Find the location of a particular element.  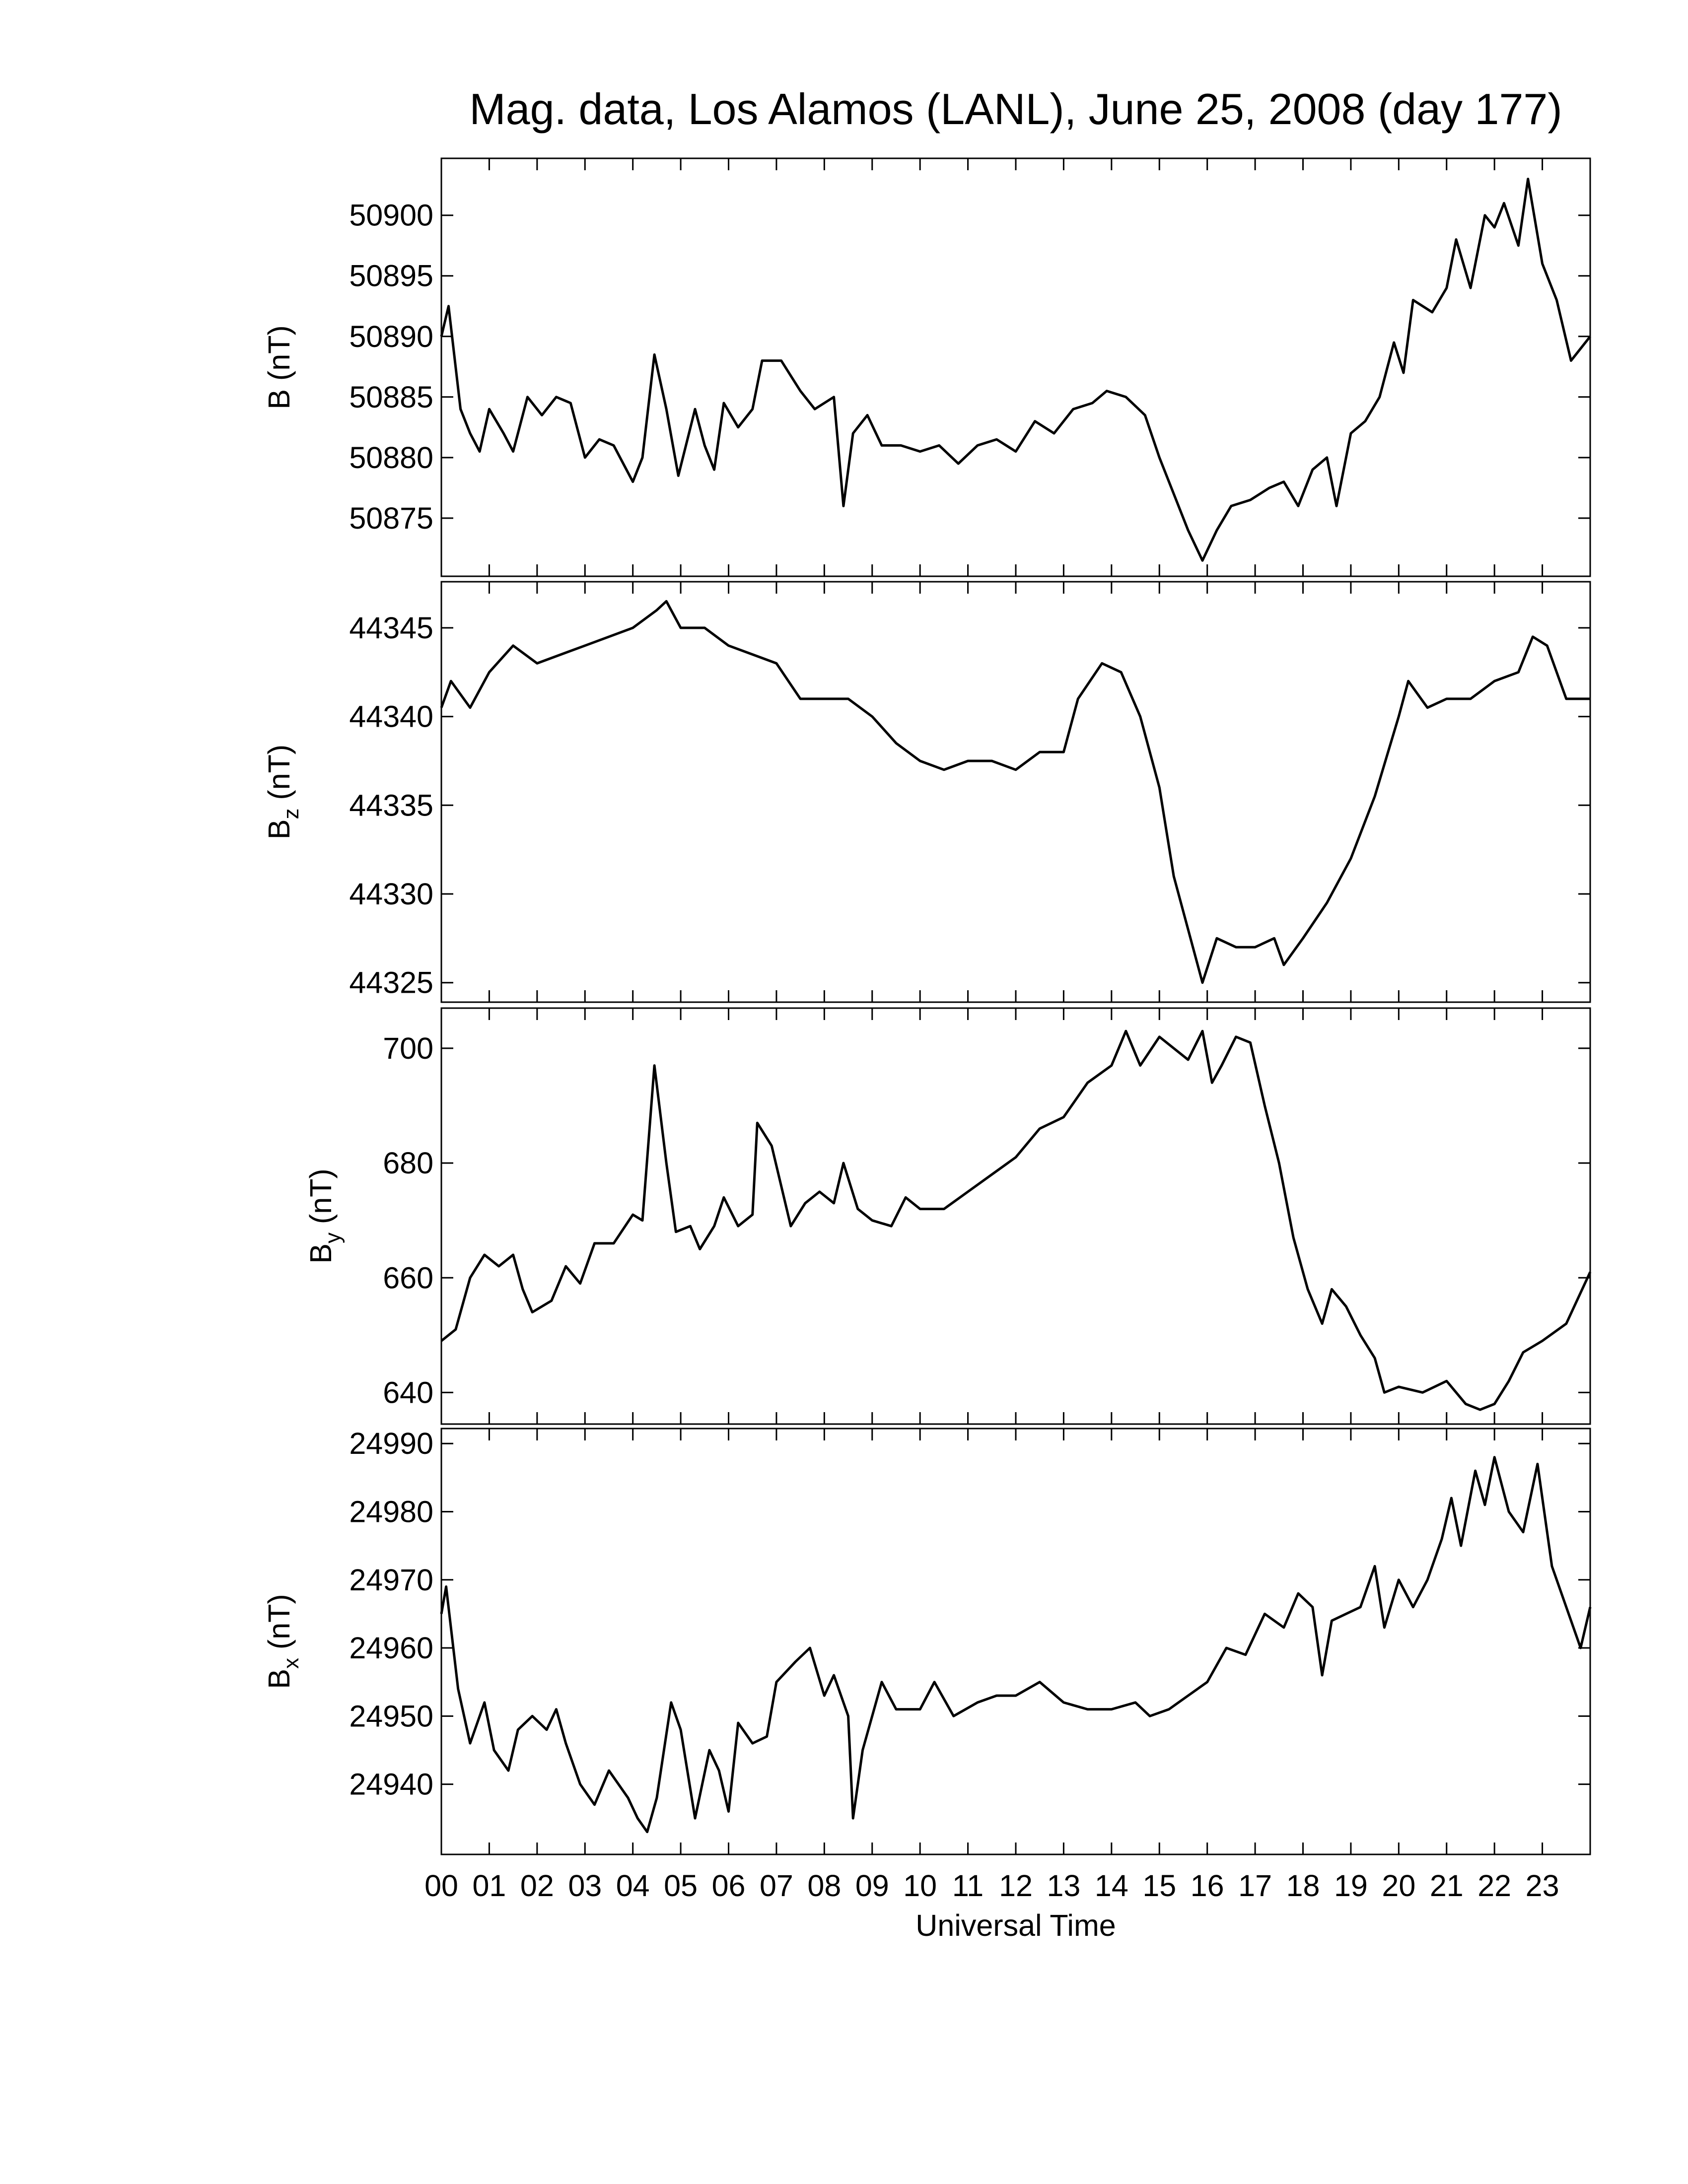

x-tick-label: 20 is located at coordinates (1398, 1886).